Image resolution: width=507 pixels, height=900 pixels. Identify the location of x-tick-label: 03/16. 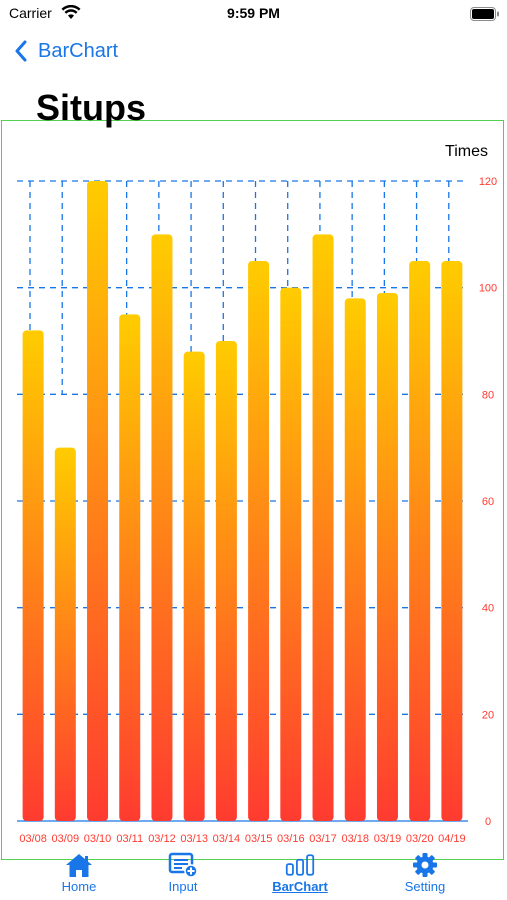
(291, 839).